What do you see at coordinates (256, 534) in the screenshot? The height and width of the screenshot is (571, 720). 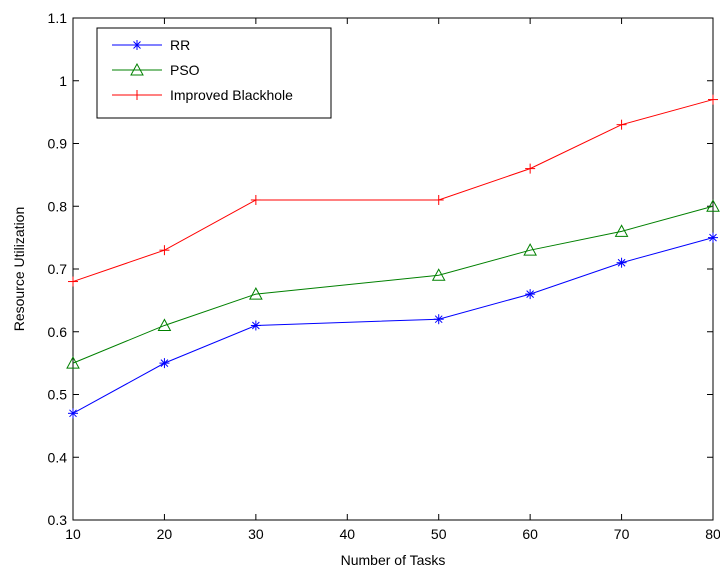 I see `x-tick-label: 30` at bounding box center [256, 534].